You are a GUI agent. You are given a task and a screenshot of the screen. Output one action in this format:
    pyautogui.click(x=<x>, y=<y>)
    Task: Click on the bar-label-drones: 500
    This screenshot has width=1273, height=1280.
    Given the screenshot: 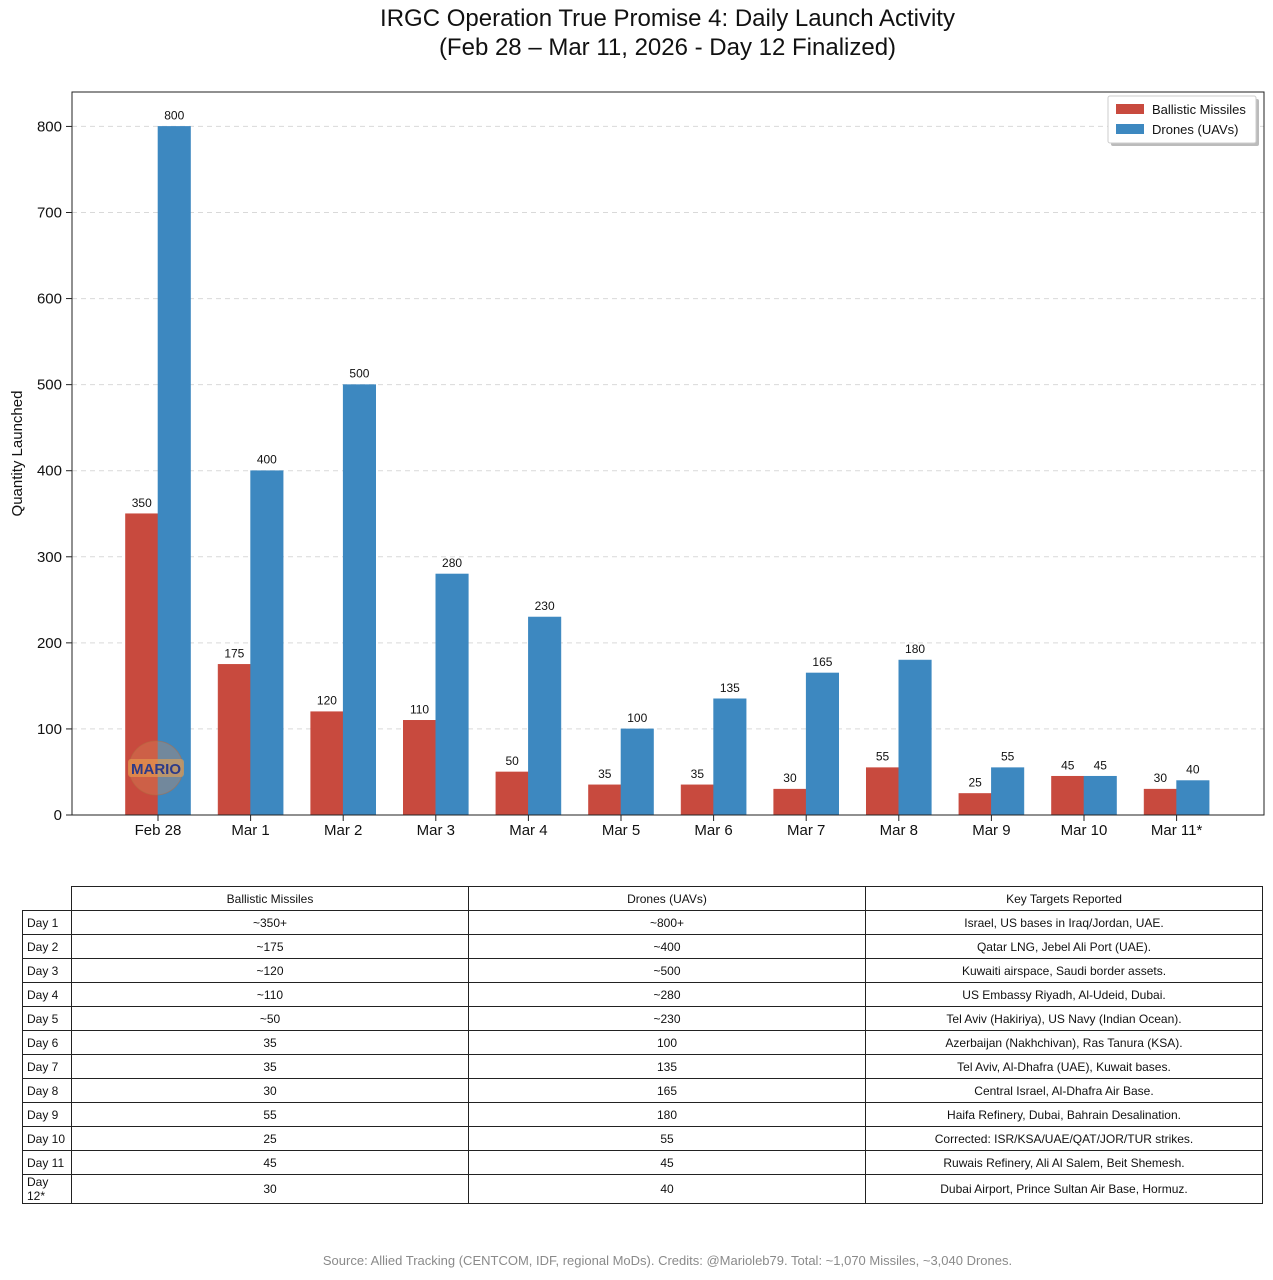 What is the action you would take?
    pyautogui.click(x=359, y=374)
    